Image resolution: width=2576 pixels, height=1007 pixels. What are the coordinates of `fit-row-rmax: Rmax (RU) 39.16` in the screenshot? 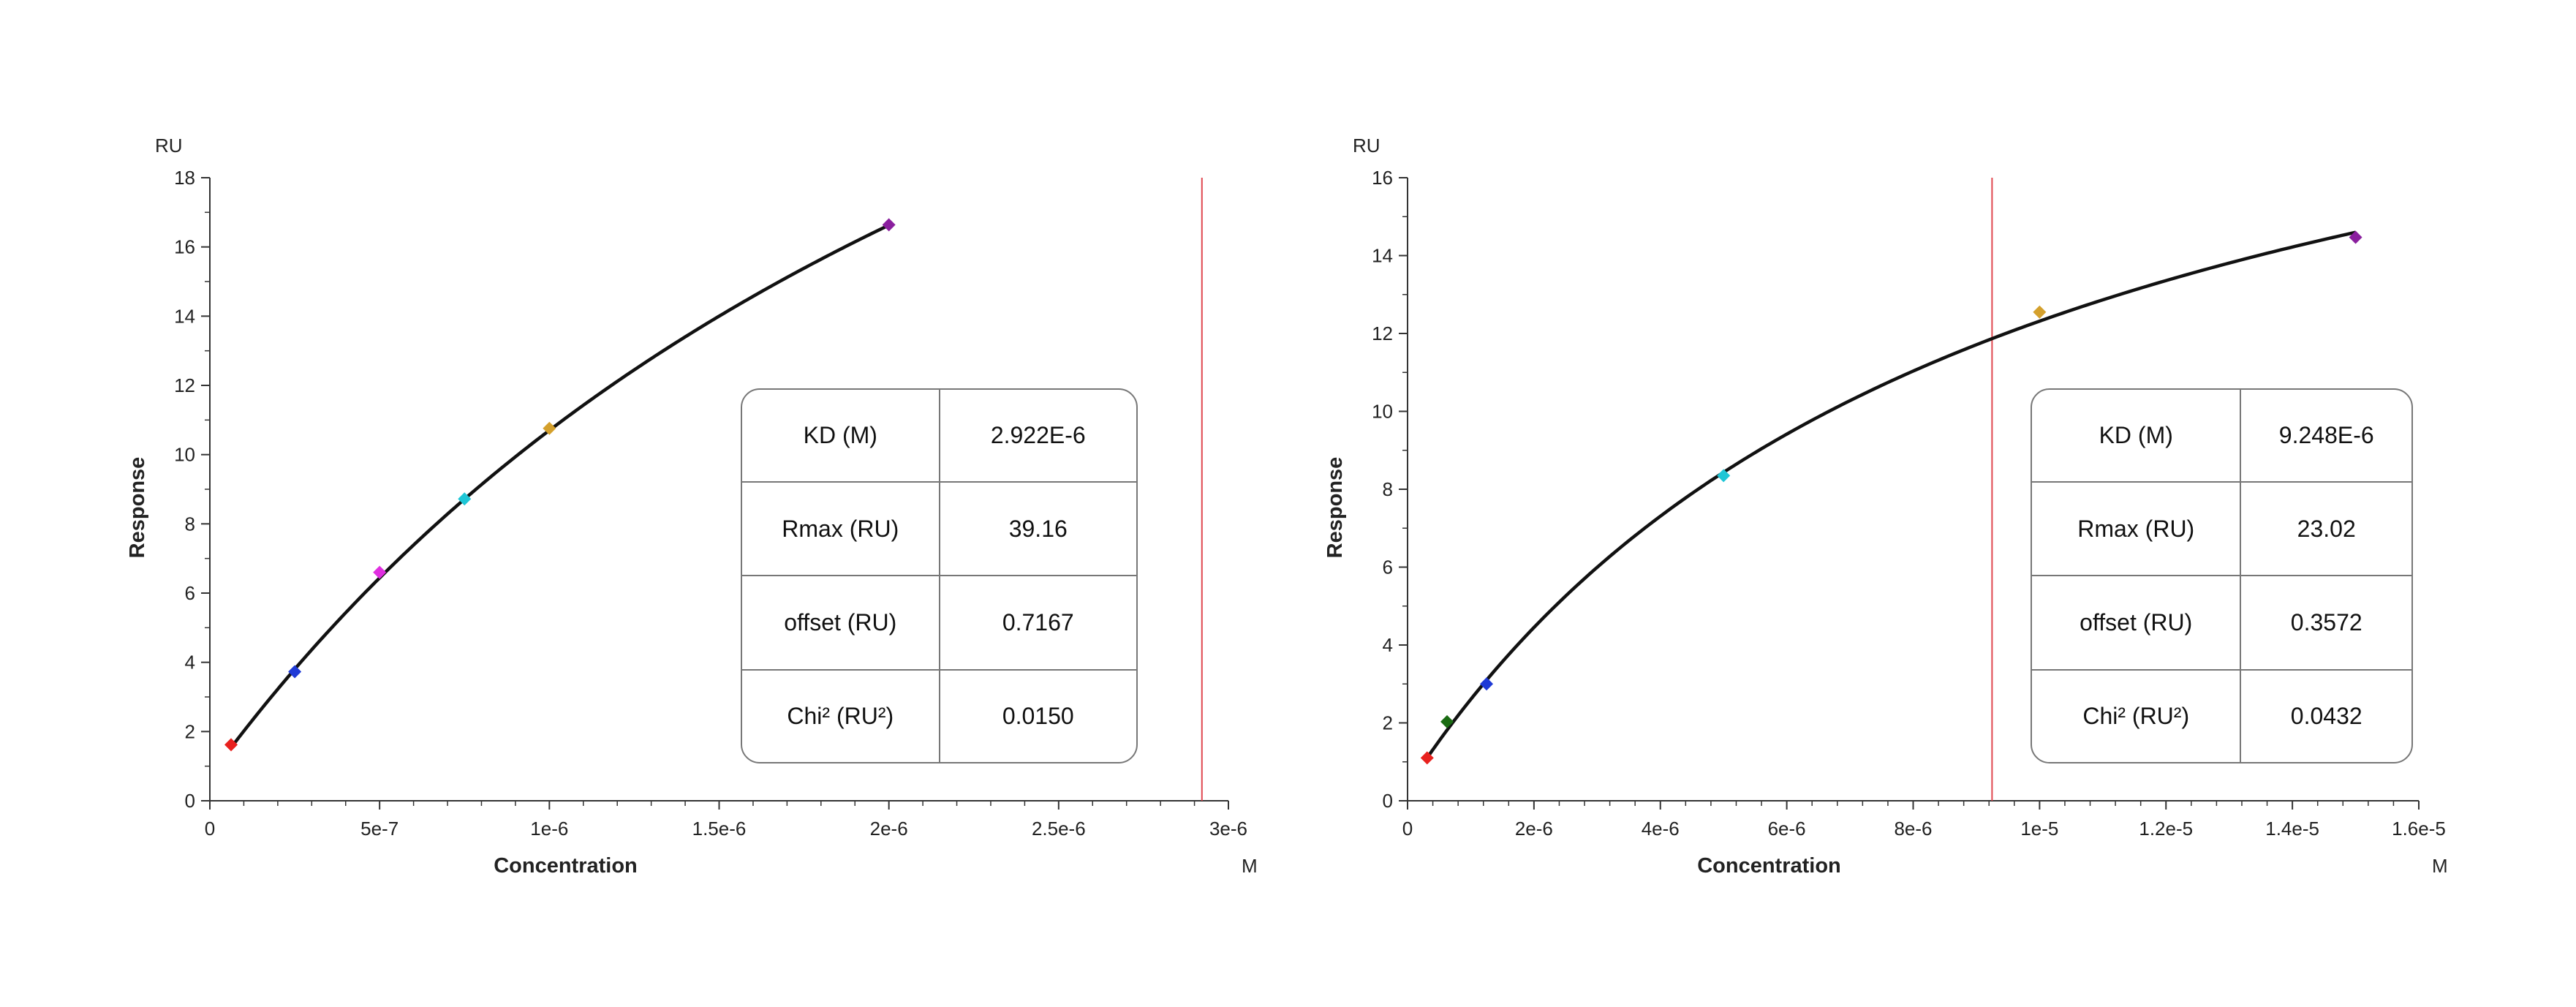 It's located at (939, 528).